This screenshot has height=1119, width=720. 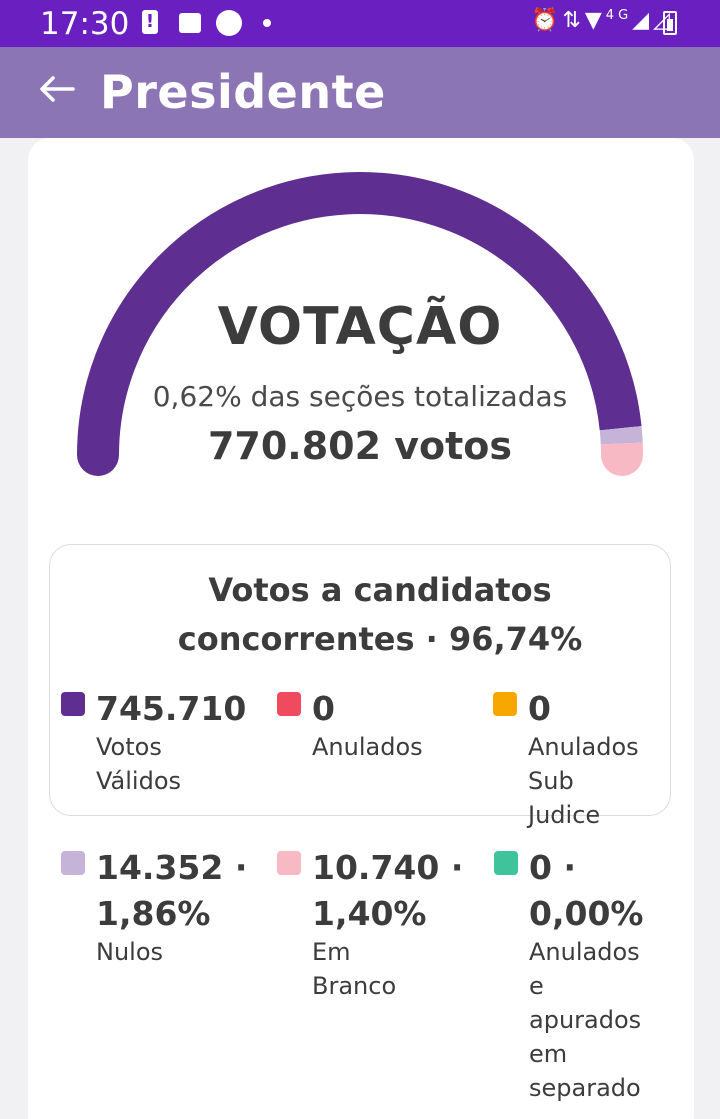 I want to click on gauge-cap-left, so click(x=98, y=455).